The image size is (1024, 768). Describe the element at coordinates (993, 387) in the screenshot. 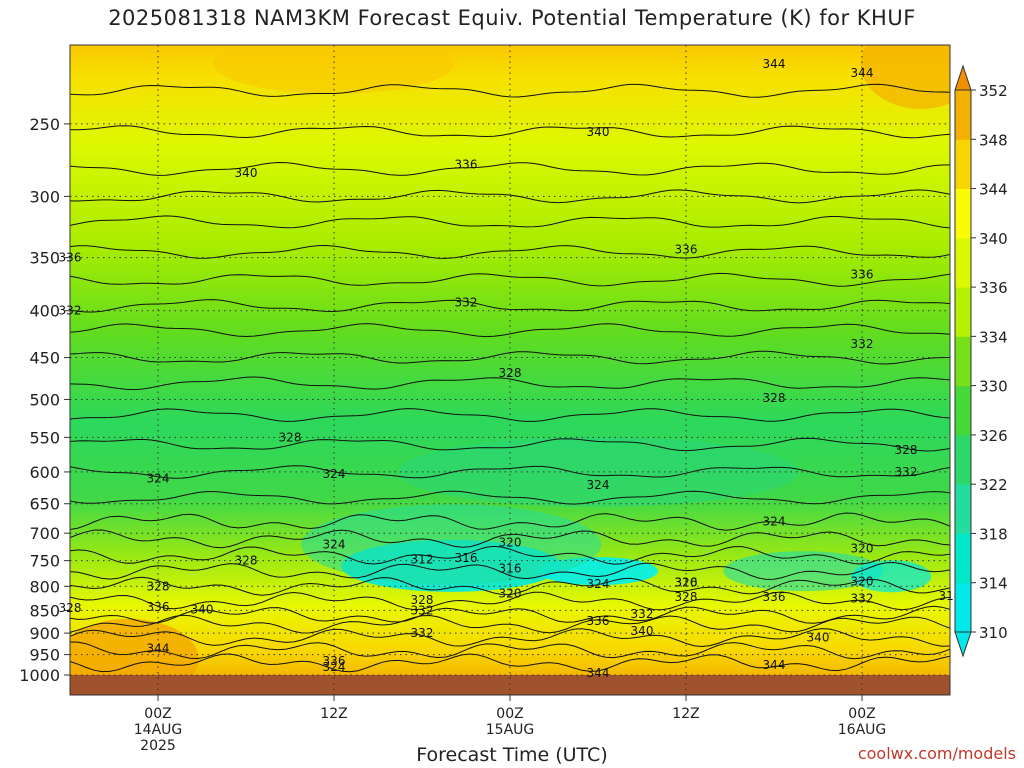

I see `colorbar-tick-label: 330` at that location.